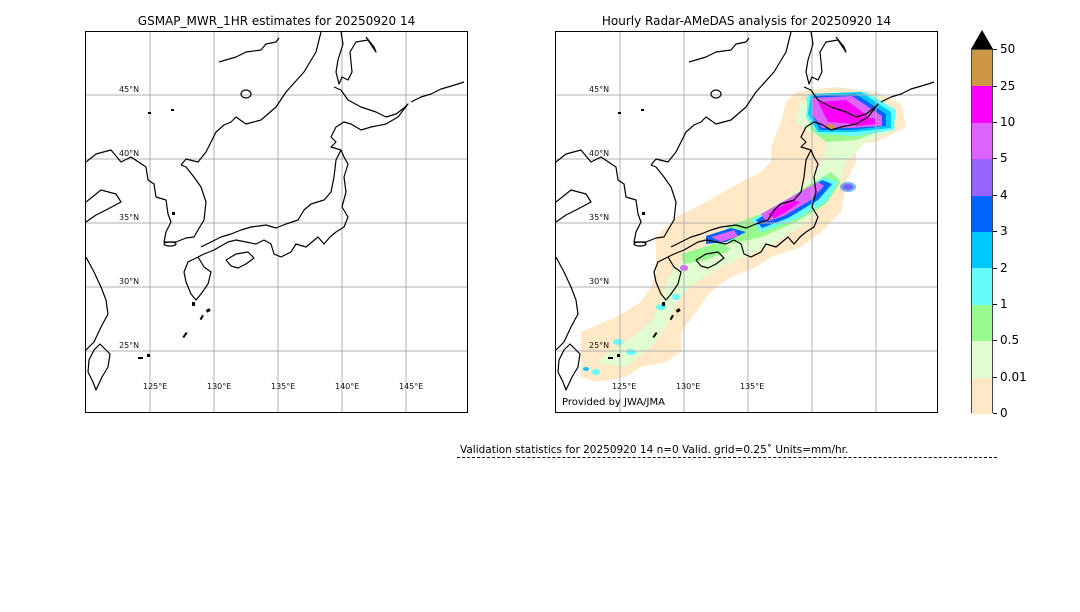 Image resolution: width=1080 pixels, height=612 pixels. I want to click on colorbar, so click(982, 231).